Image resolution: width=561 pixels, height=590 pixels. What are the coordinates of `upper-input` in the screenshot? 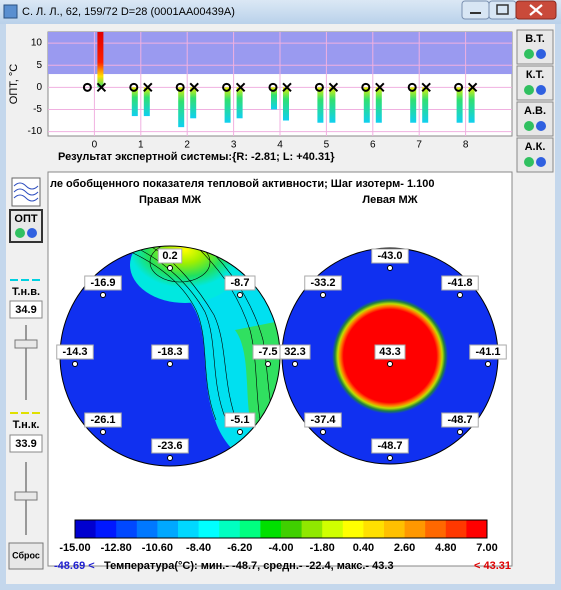 It's located at (26, 309).